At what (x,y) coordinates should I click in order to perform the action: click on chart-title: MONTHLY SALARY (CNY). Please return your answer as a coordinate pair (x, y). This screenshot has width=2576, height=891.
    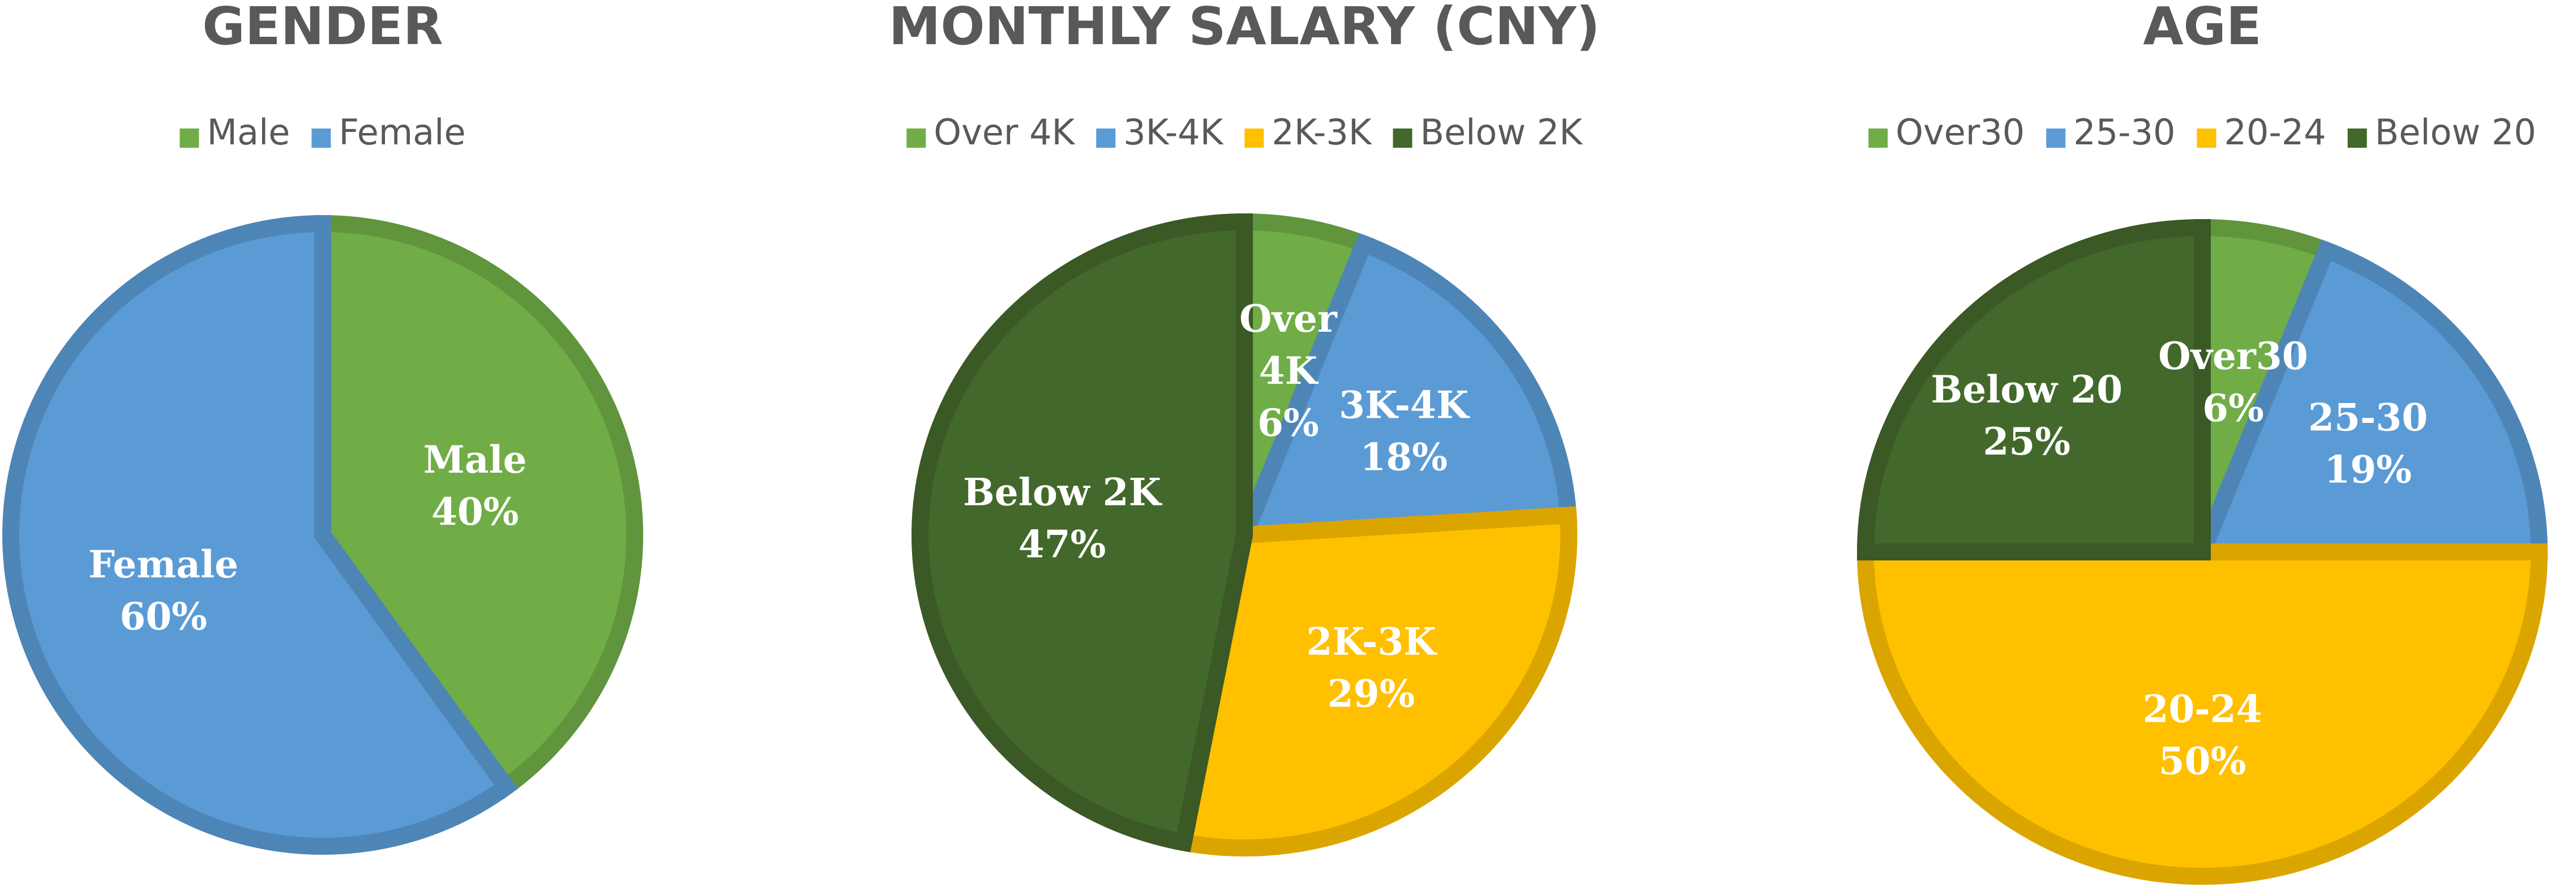
    Looking at the image, I should click on (1244, 28).